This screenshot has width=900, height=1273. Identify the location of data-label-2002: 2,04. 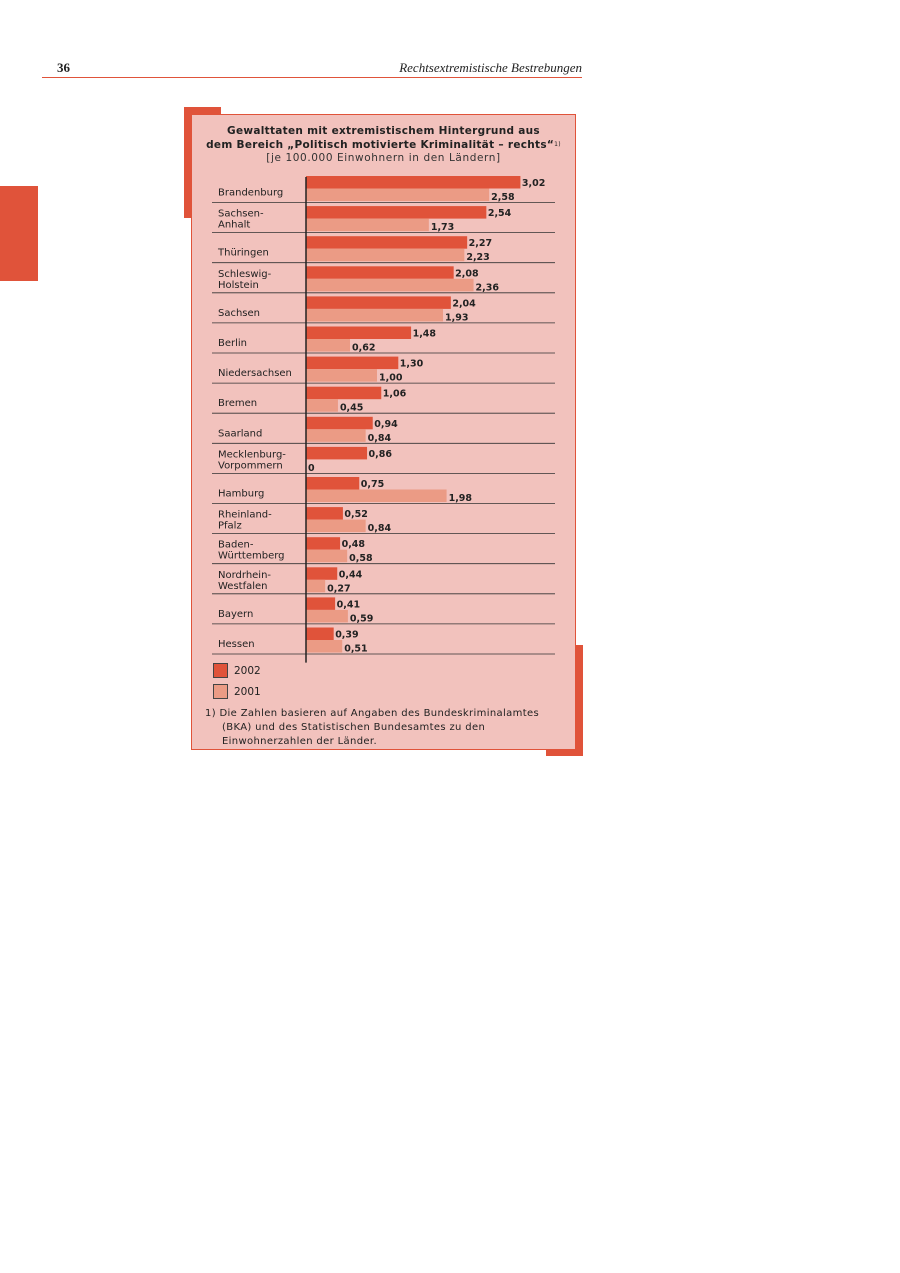
(464, 303).